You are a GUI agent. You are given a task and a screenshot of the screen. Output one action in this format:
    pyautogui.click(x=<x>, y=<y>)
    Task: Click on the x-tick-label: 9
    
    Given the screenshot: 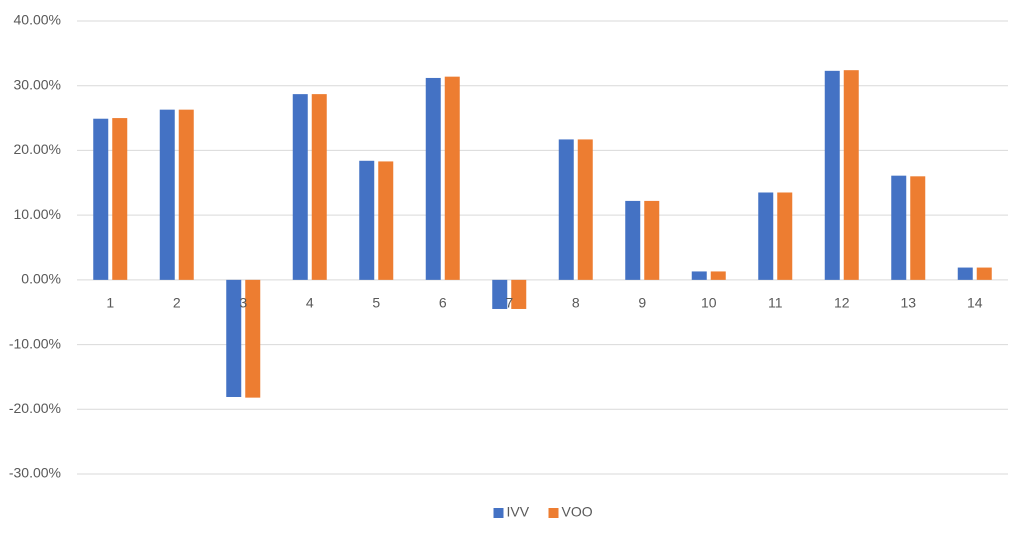 What is the action you would take?
    pyautogui.click(x=642, y=303)
    